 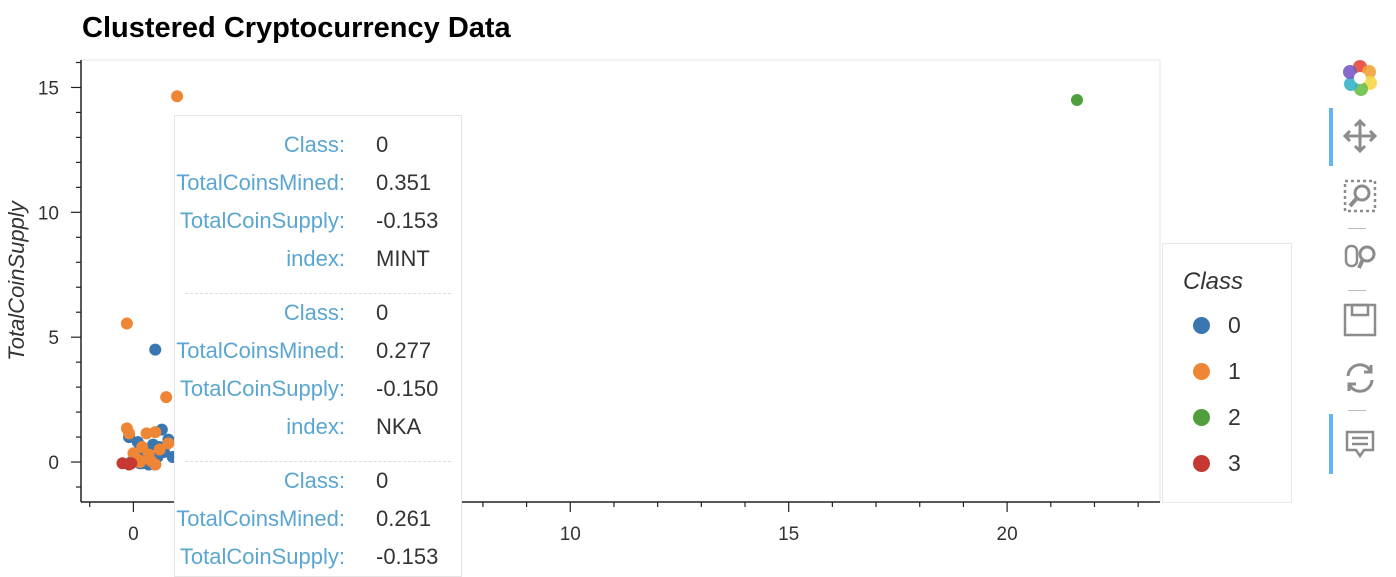 What do you see at coordinates (1234, 324) in the screenshot?
I see `legend-label-0: 0` at bounding box center [1234, 324].